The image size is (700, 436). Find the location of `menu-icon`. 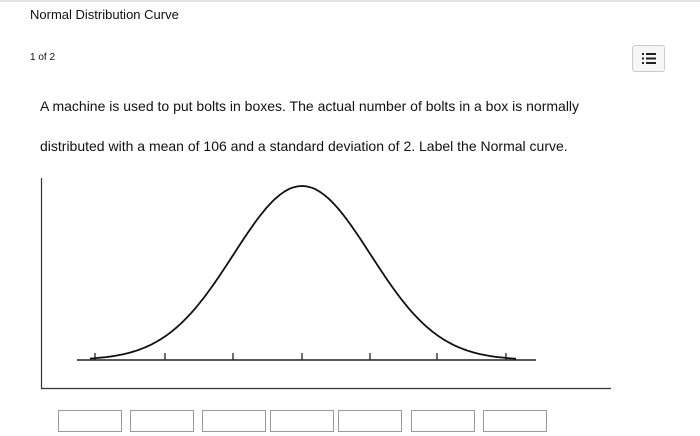

menu-icon is located at coordinates (649, 58).